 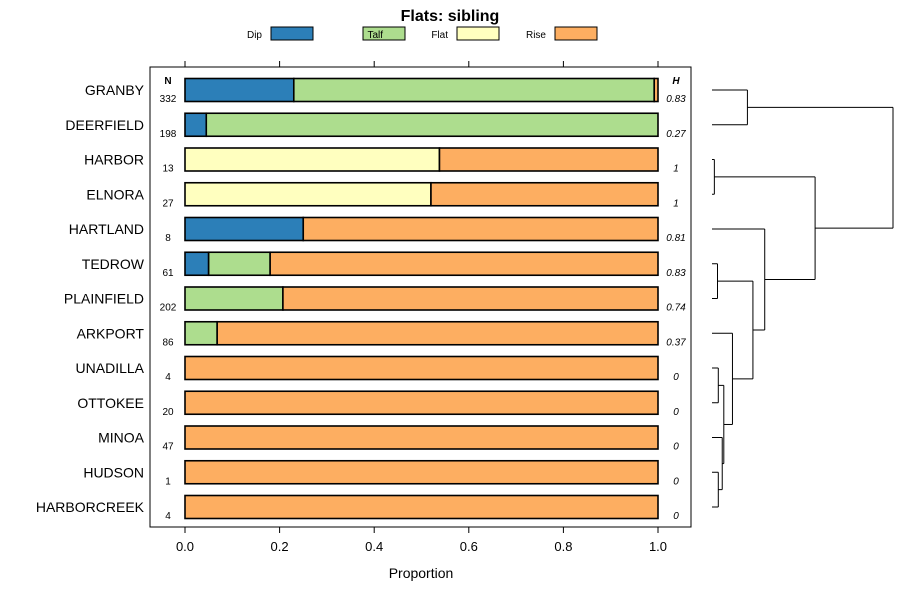 I want to click on legend-swatch-rise, so click(x=576, y=33).